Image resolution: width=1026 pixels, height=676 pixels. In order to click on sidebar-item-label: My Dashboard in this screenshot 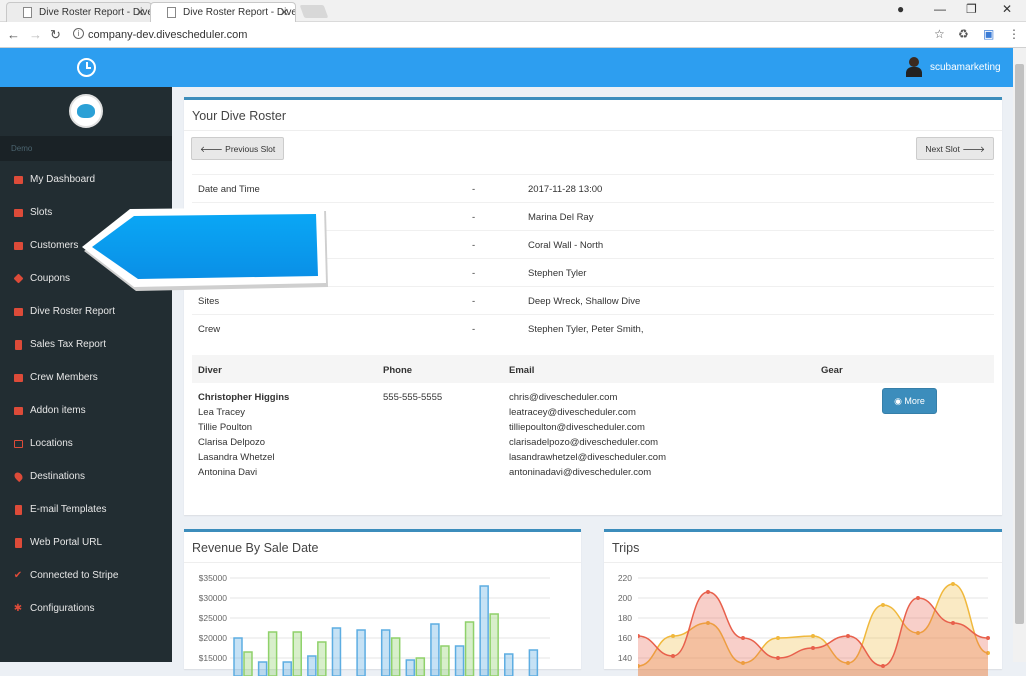, I will do `click(63, 179)`.